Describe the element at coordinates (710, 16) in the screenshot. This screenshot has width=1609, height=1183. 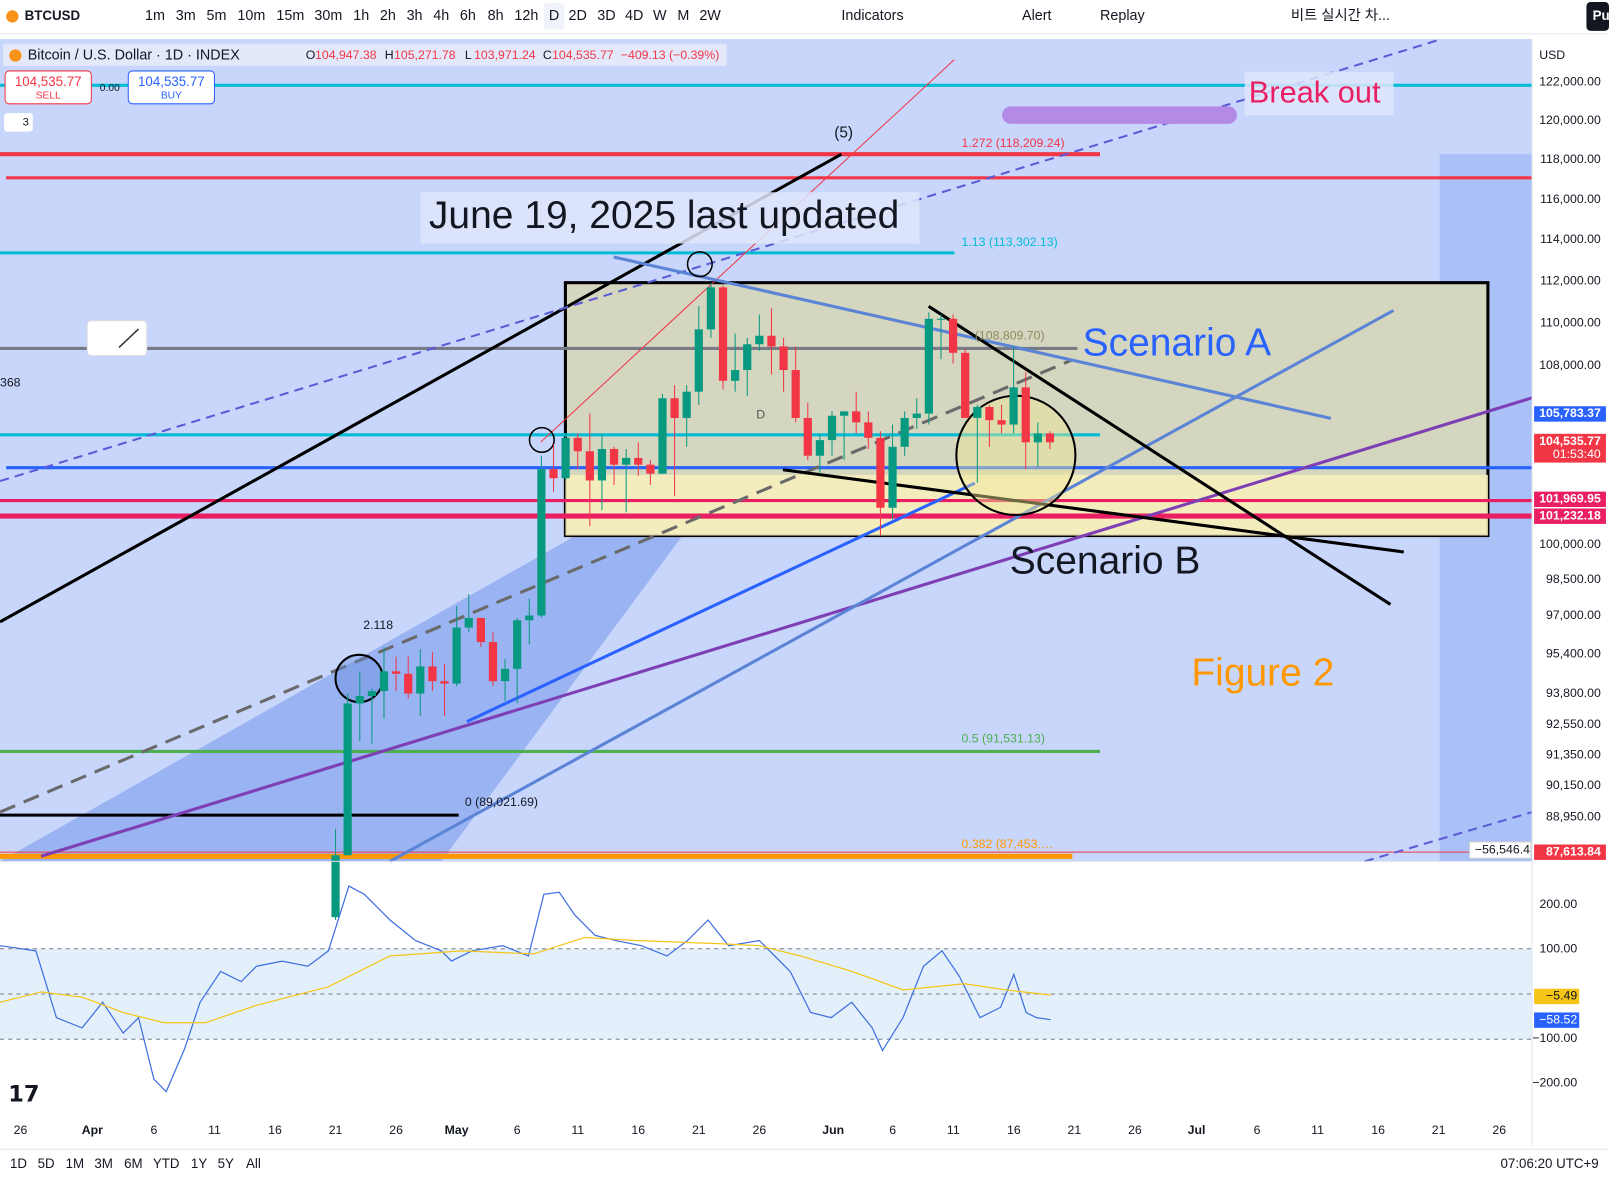
I see `interval-button: 2W` at that location.